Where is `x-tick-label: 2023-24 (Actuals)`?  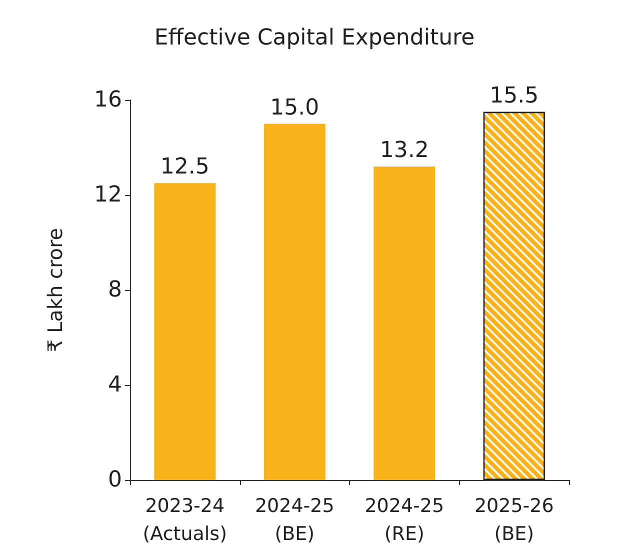
x-tick-label: 2023-24 (Actuals) is located at coordinates (184, 520).